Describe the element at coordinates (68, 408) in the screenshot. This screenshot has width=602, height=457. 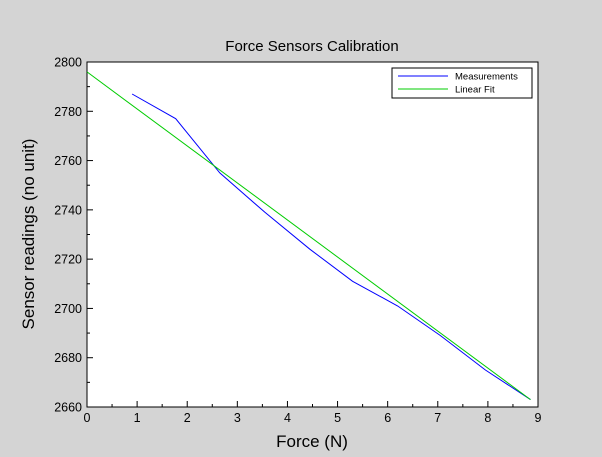
I see `y-tick-label: 2660` at that location.